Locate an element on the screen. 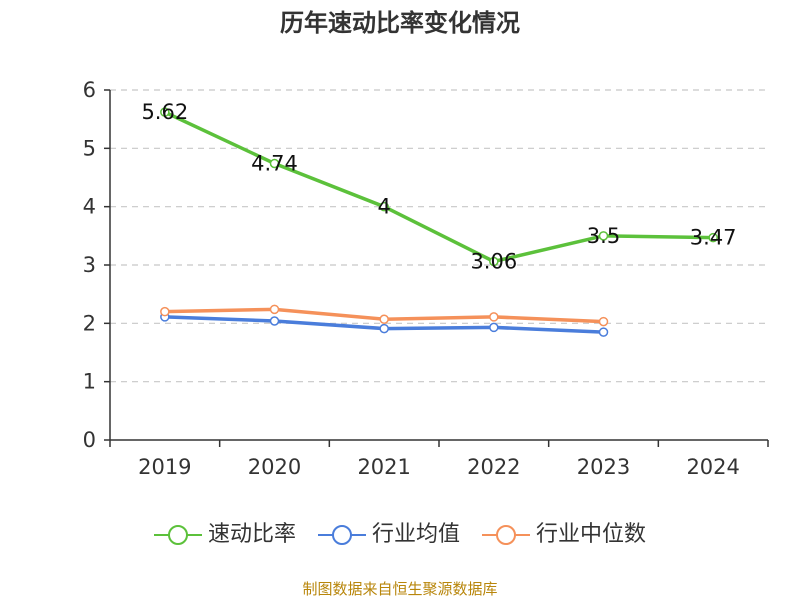 This screenshot has width=800, height=600. legend-item-quick-ratio: 速动比率 is located at coordinates (224, 535).